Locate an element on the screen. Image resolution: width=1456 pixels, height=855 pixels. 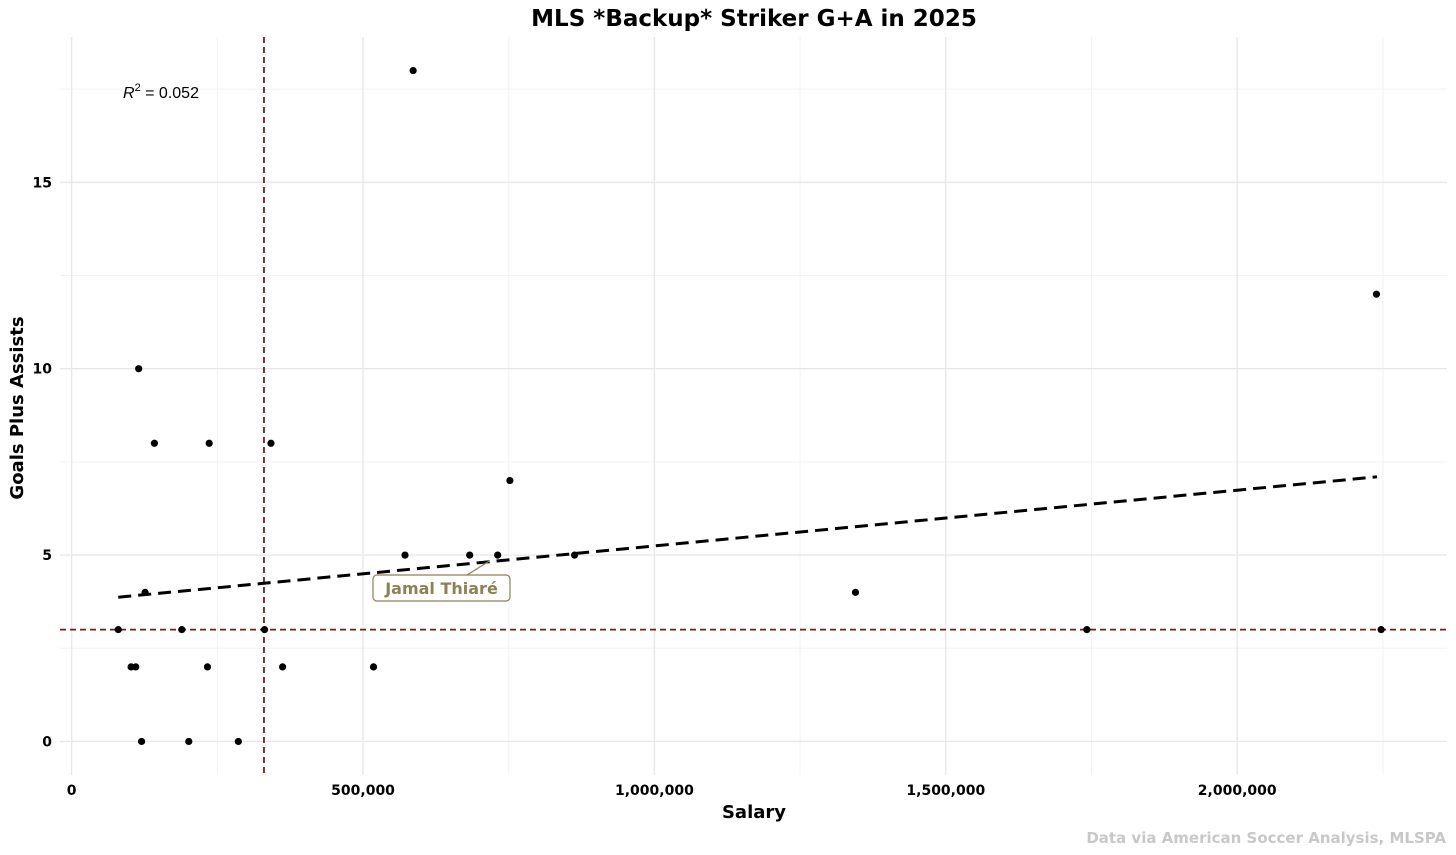
x-axis-ticks: 0 500,000 1,000,000 1,500,000 2,000,000 is located at coordinates (672, 791).